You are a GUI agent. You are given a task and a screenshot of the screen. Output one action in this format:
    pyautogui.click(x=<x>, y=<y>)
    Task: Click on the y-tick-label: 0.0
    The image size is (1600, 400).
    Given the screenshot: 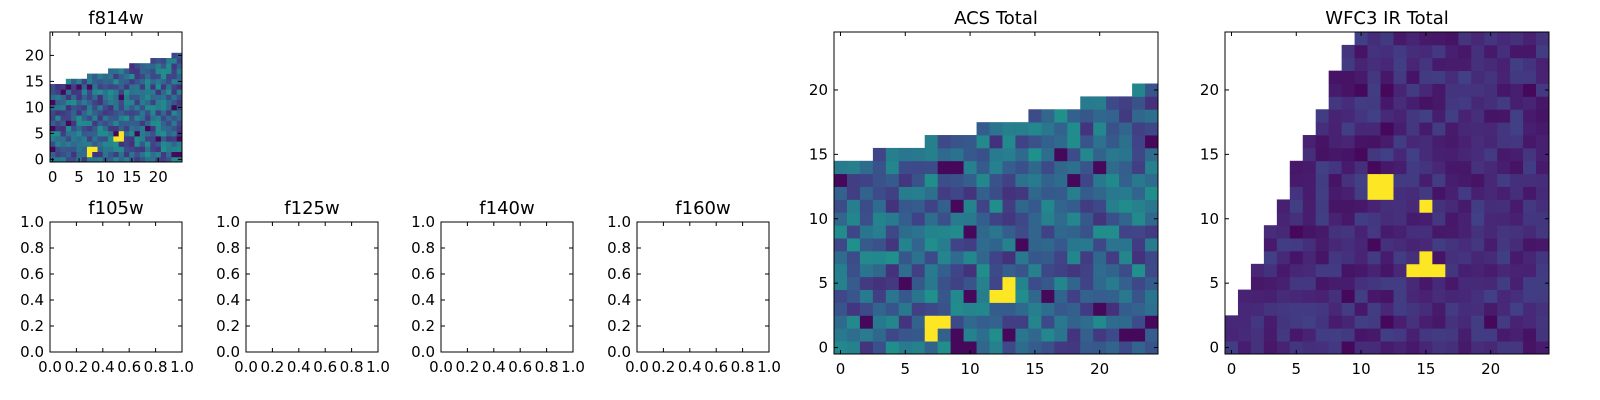 What is the action you would take?
    pyautogui.click(x=619, y=352)
    